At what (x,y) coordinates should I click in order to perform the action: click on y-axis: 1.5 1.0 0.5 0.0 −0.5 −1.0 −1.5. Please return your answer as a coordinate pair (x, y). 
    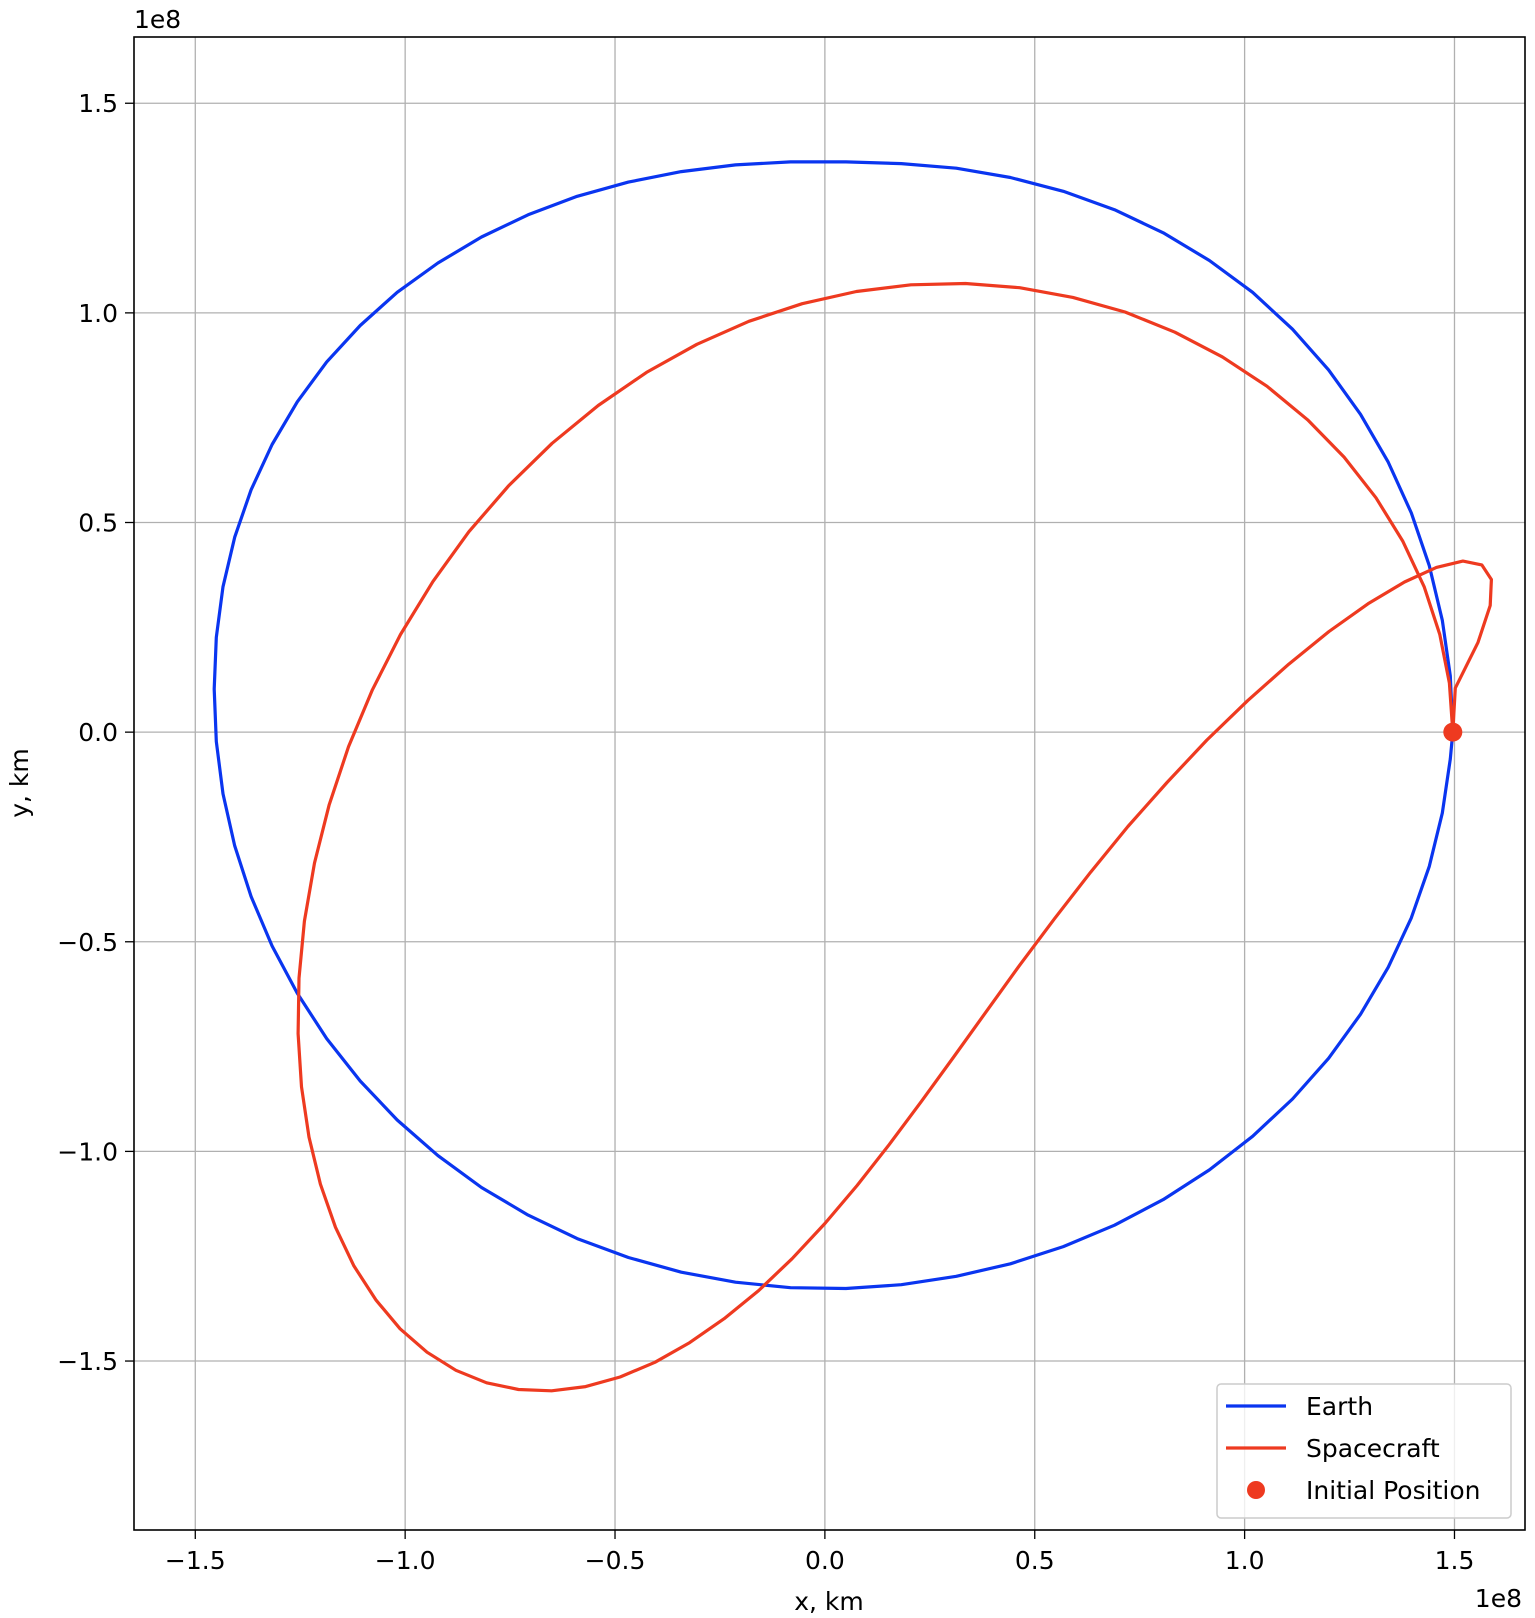
    Looking at the image, I should click on (95, 732).